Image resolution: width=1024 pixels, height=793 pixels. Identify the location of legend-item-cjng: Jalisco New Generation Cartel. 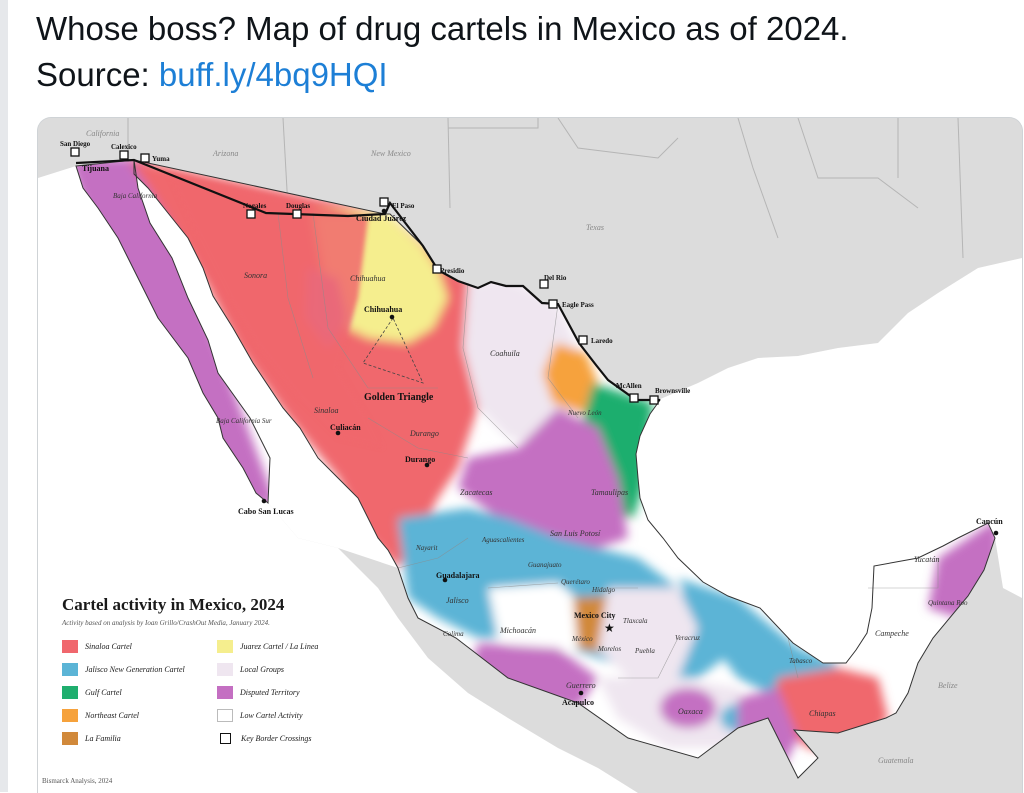
(139, 669).